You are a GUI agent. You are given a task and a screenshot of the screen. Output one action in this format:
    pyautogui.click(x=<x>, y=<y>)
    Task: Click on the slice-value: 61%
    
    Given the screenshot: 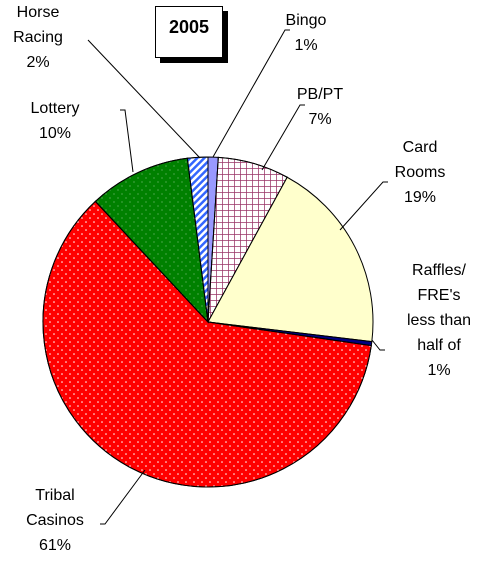 What is the action you would take?
    pyautogui.click(x=55, y=545)
    